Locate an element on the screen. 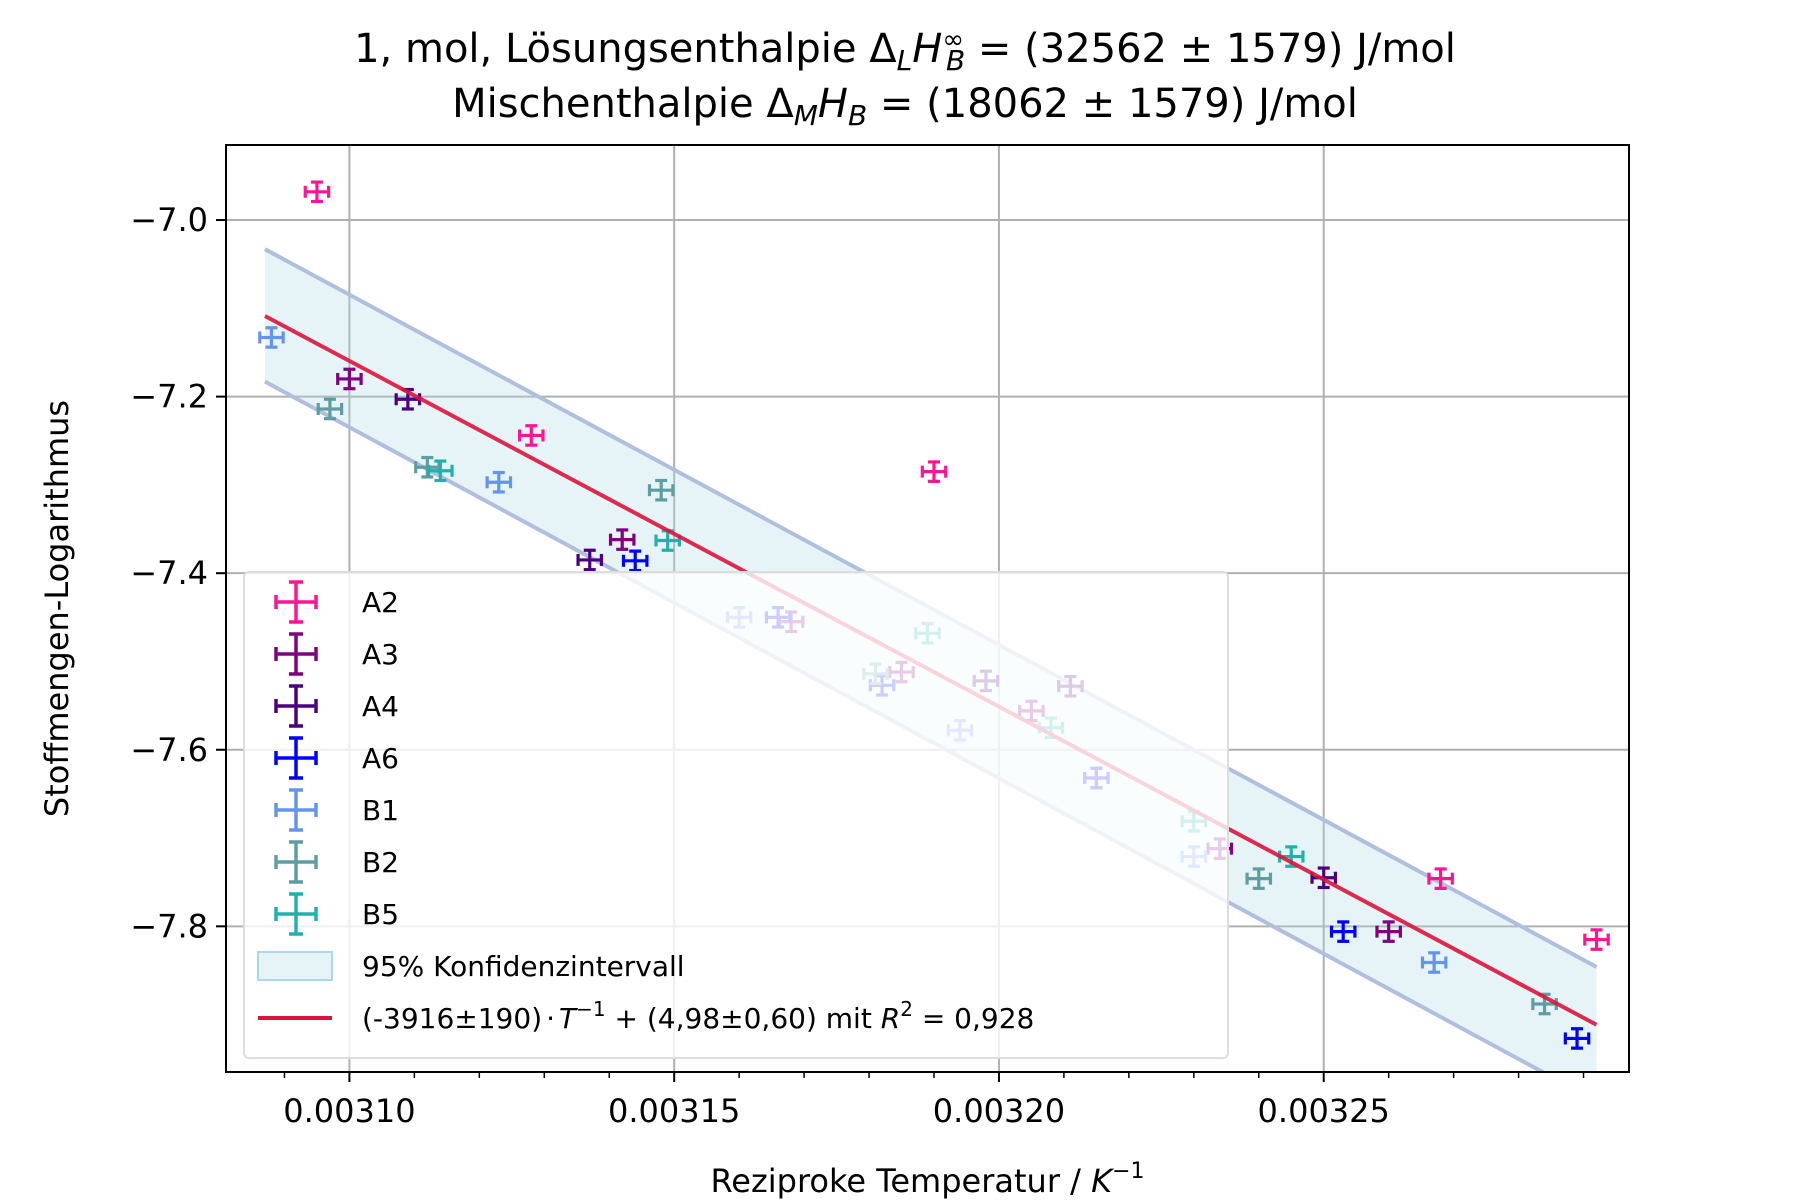 The width and height of the screenshot is (1800, 1200). legend-label: B1 is located at coordinates (380, 810).